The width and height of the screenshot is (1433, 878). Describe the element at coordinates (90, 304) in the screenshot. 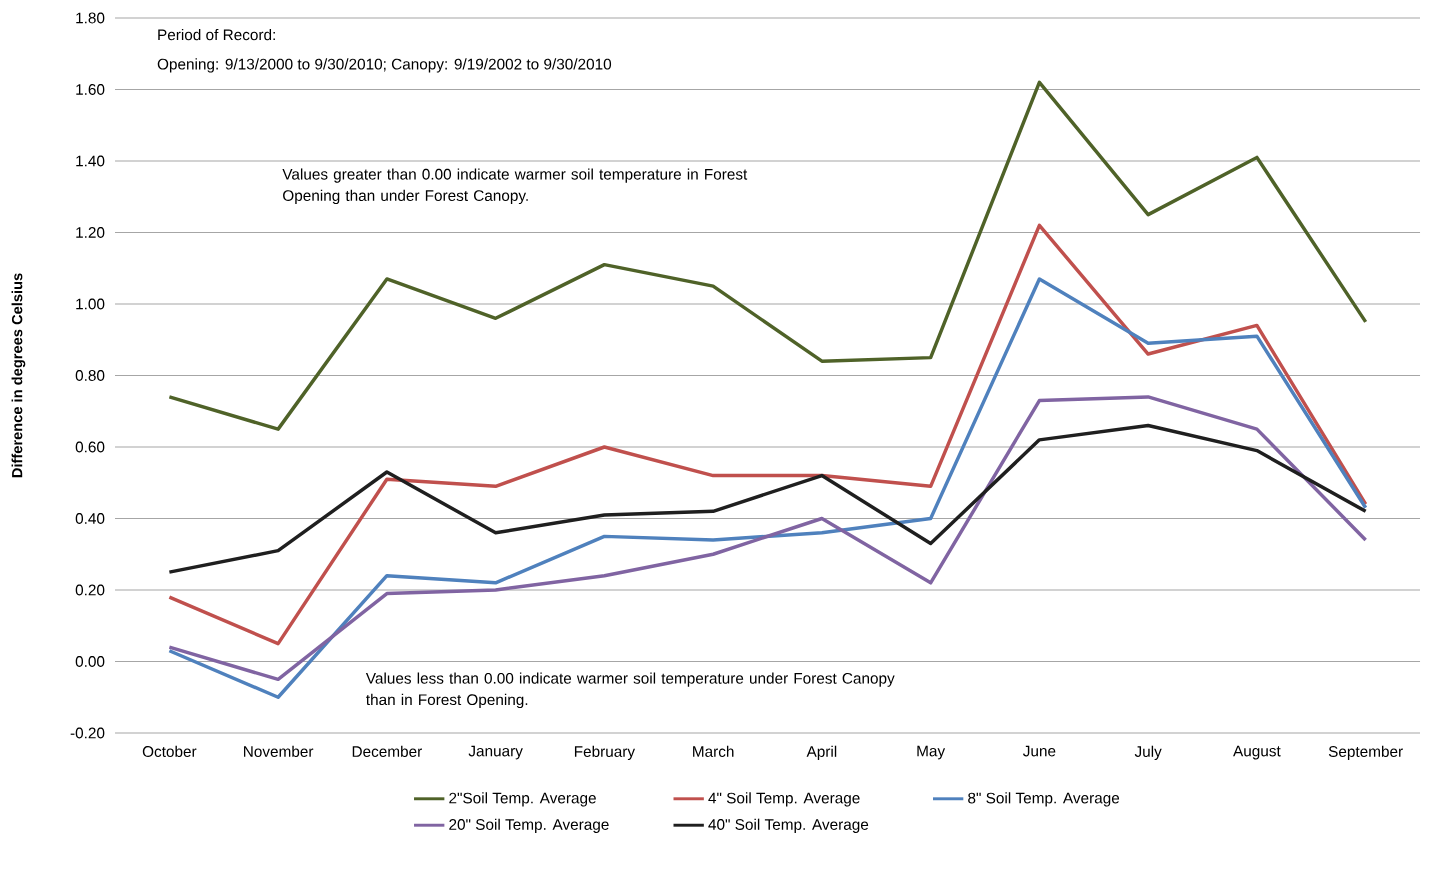

I see `y-tick-label: 1.00` at that location.